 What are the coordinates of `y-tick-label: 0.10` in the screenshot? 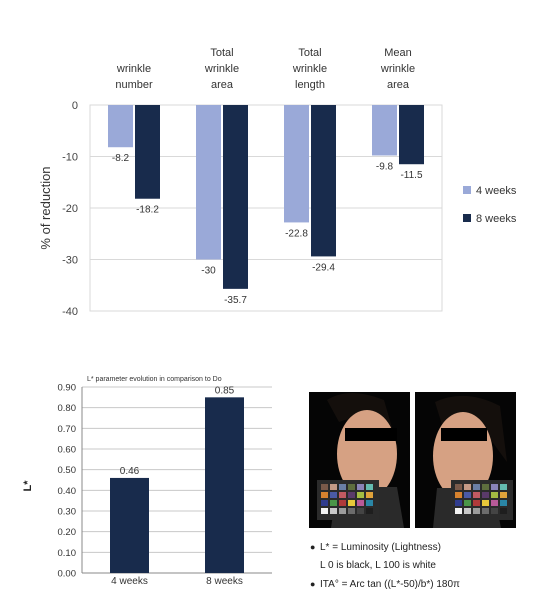 It's located at (67, 553).